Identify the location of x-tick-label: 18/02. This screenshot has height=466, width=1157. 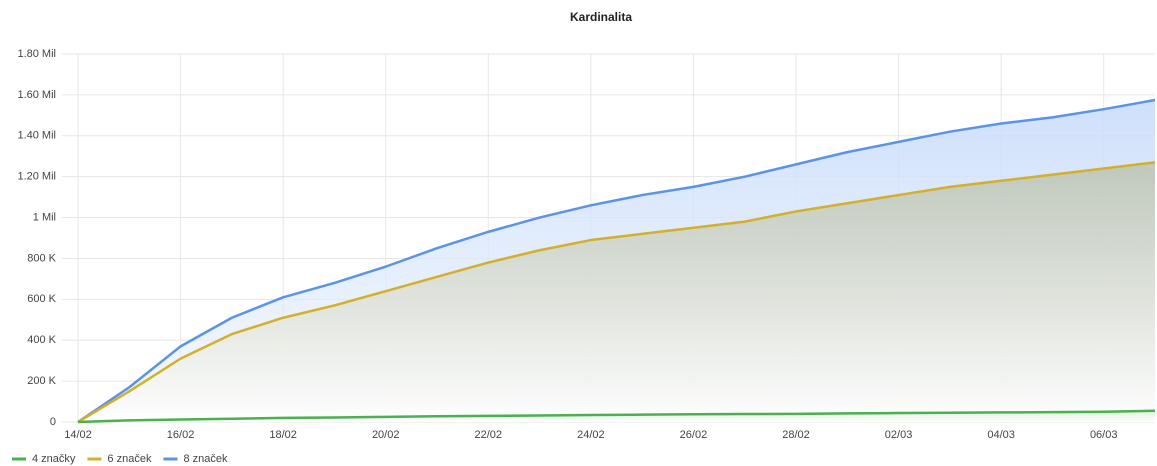
(283, 435).